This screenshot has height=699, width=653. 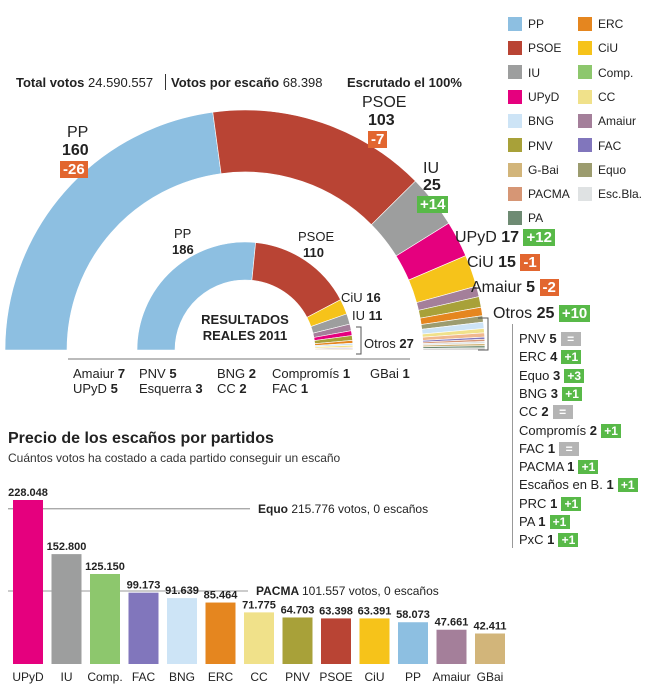 What do you see at coordinates (549, 193) in the screenshot?
I see `legend-label: PACMA` at bounding box center [549, 193].